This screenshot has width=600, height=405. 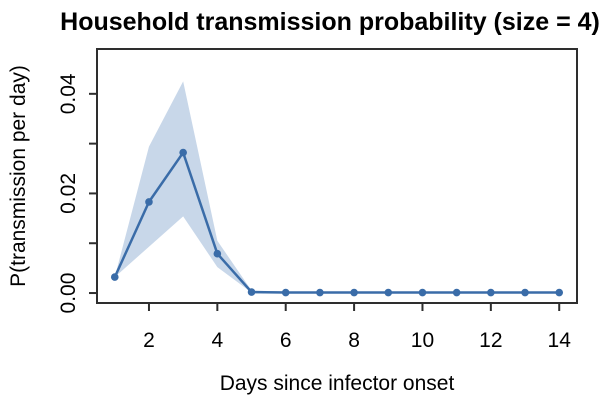 What do you see at coordinates (68, 93) in the screenshot?
I see `y-tick-label: 0.04` at bounding box center [68, 93].